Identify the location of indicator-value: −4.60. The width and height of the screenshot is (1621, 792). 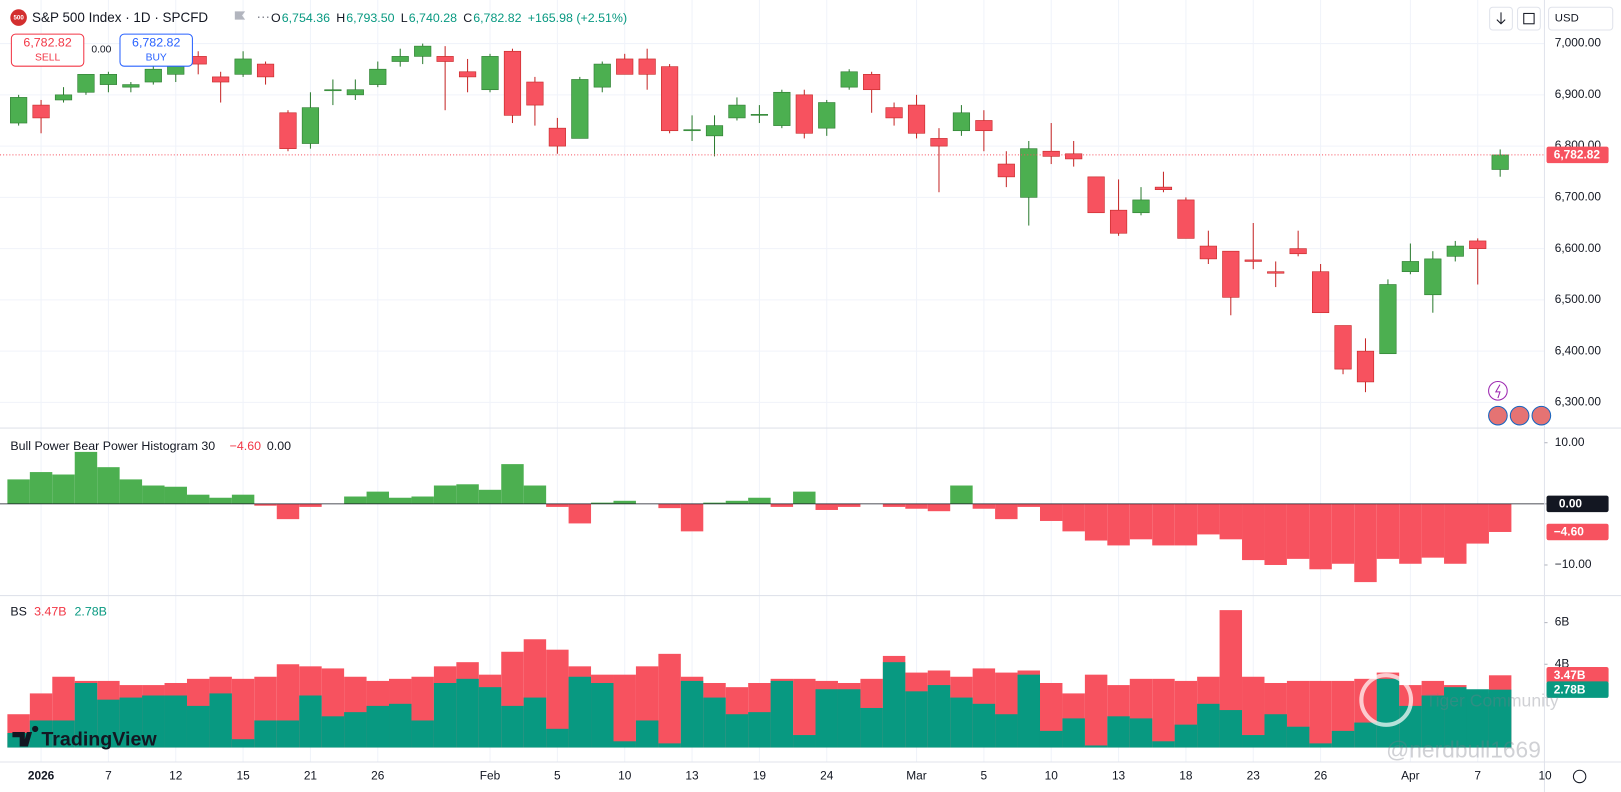
(245, 446).